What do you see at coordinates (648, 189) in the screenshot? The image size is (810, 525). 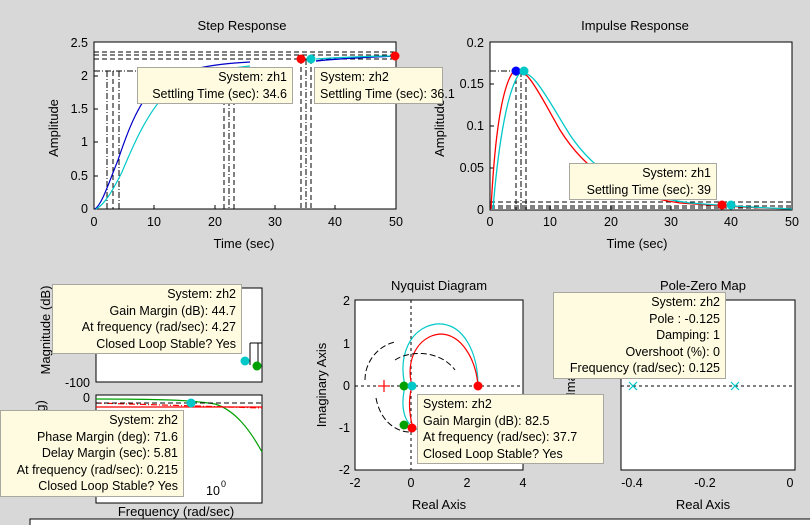 I see `datatip-value: Settling Time (sec): 39` at bounding box center [648, 189].